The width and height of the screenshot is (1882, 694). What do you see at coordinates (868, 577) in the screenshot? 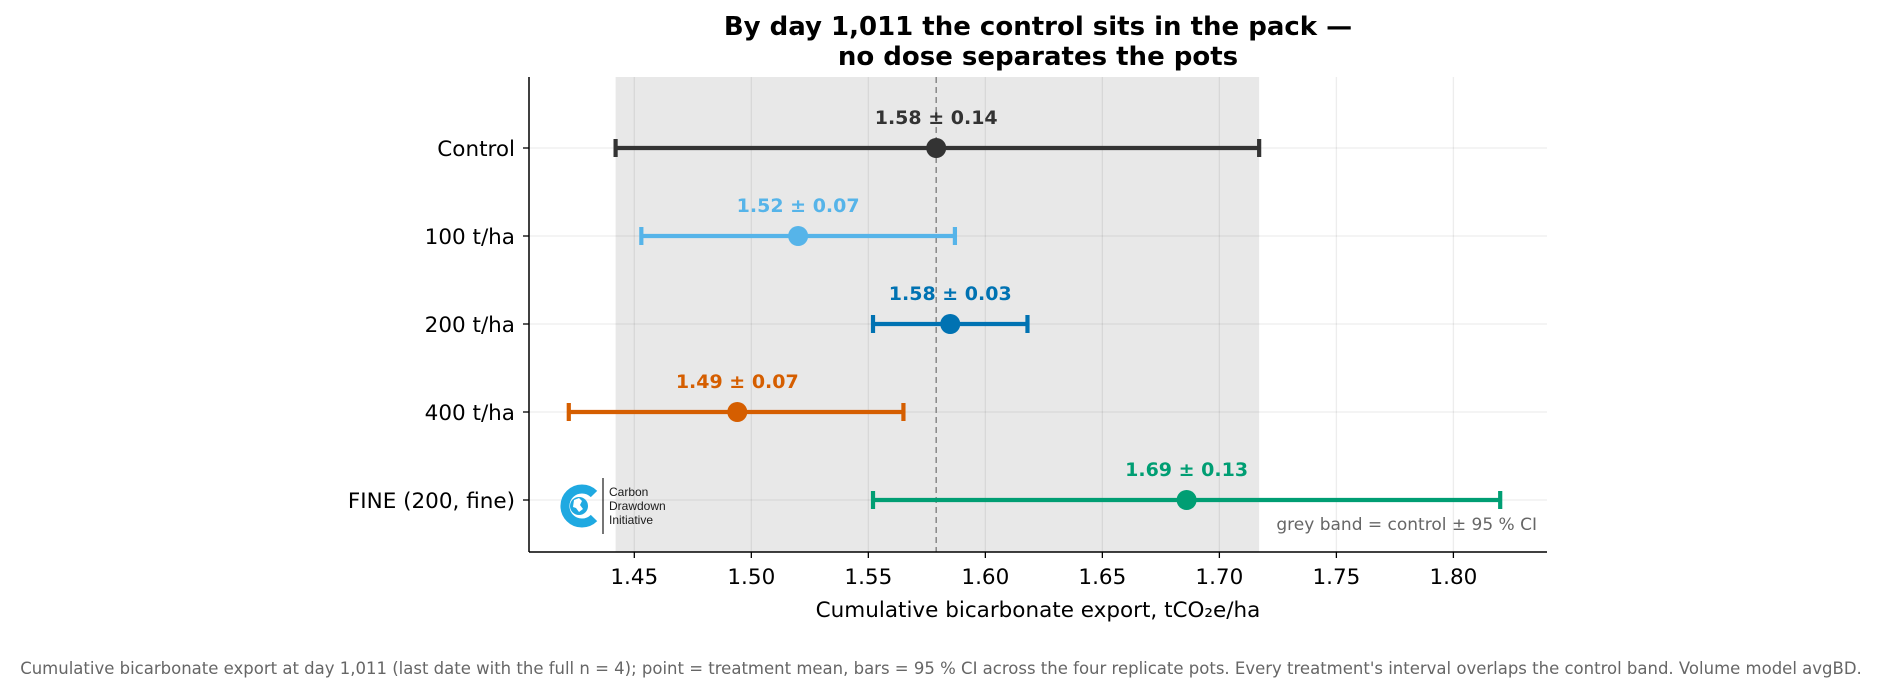
I see `x-tick-label: 1.55` at bounding box center [868, 577].